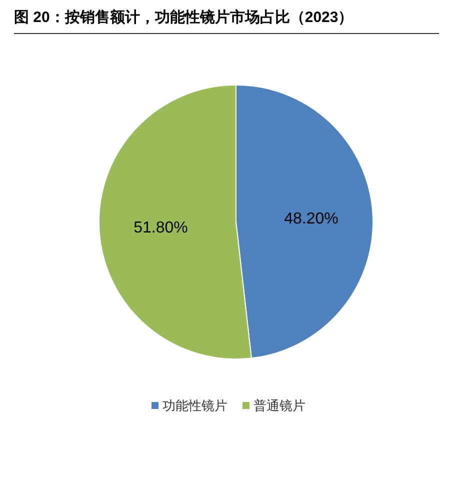  Describe the element at coordinates (280, 405) in the screenshot. I see `legend-label: 普通镜片` at that location.